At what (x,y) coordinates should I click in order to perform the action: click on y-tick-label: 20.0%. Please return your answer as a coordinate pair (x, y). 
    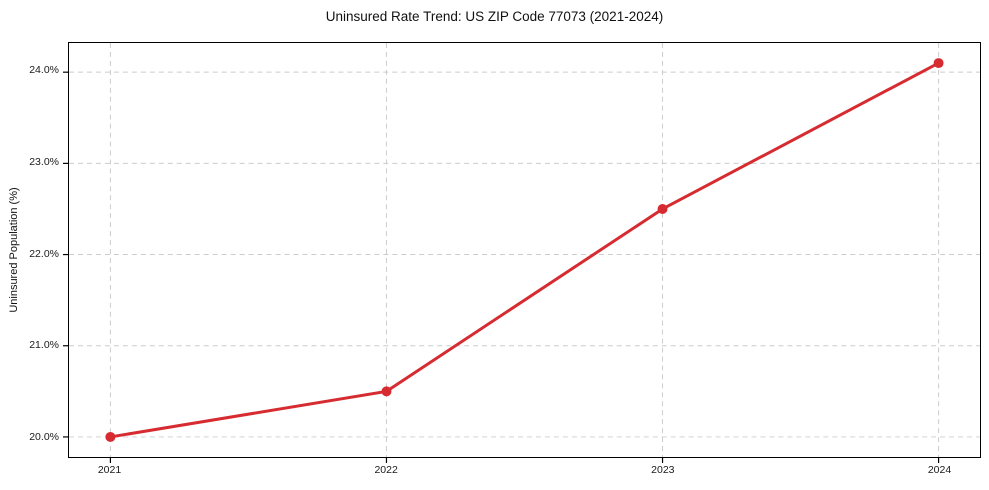
    Looking at the image, I should click on (44, 436).